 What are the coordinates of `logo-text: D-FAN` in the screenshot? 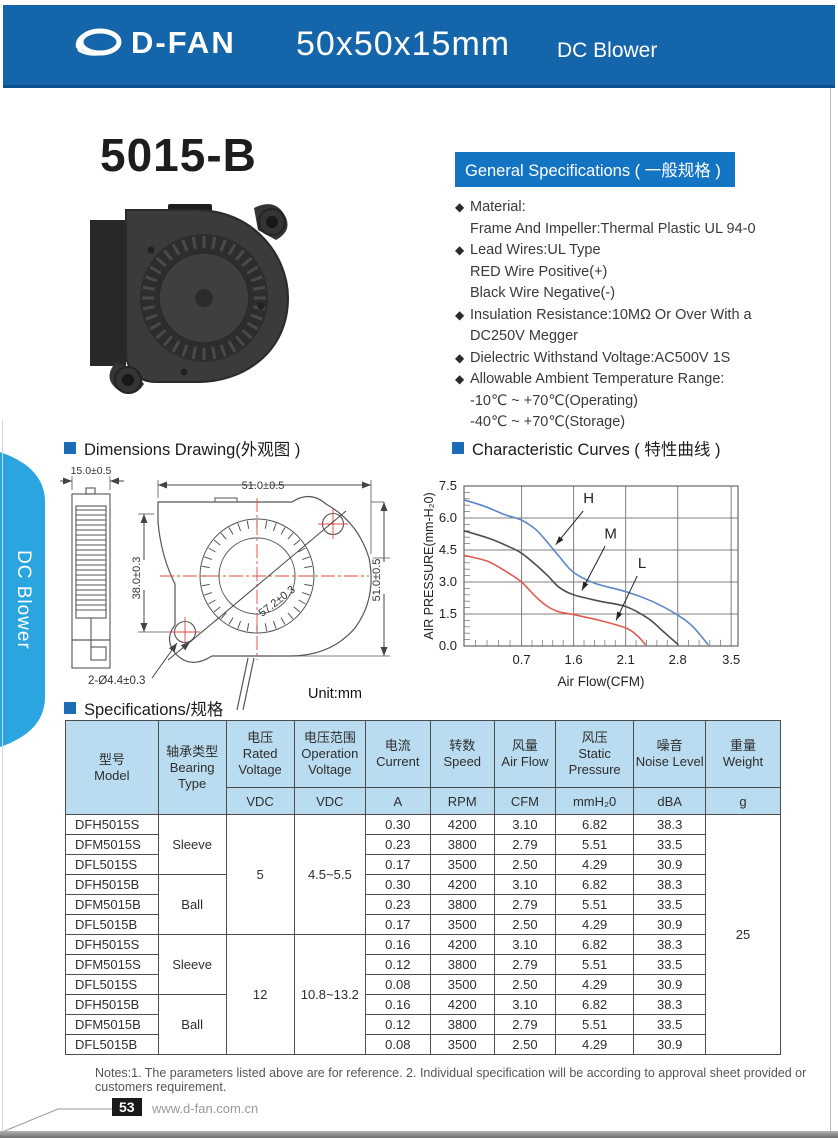 It's located at (183, 42).